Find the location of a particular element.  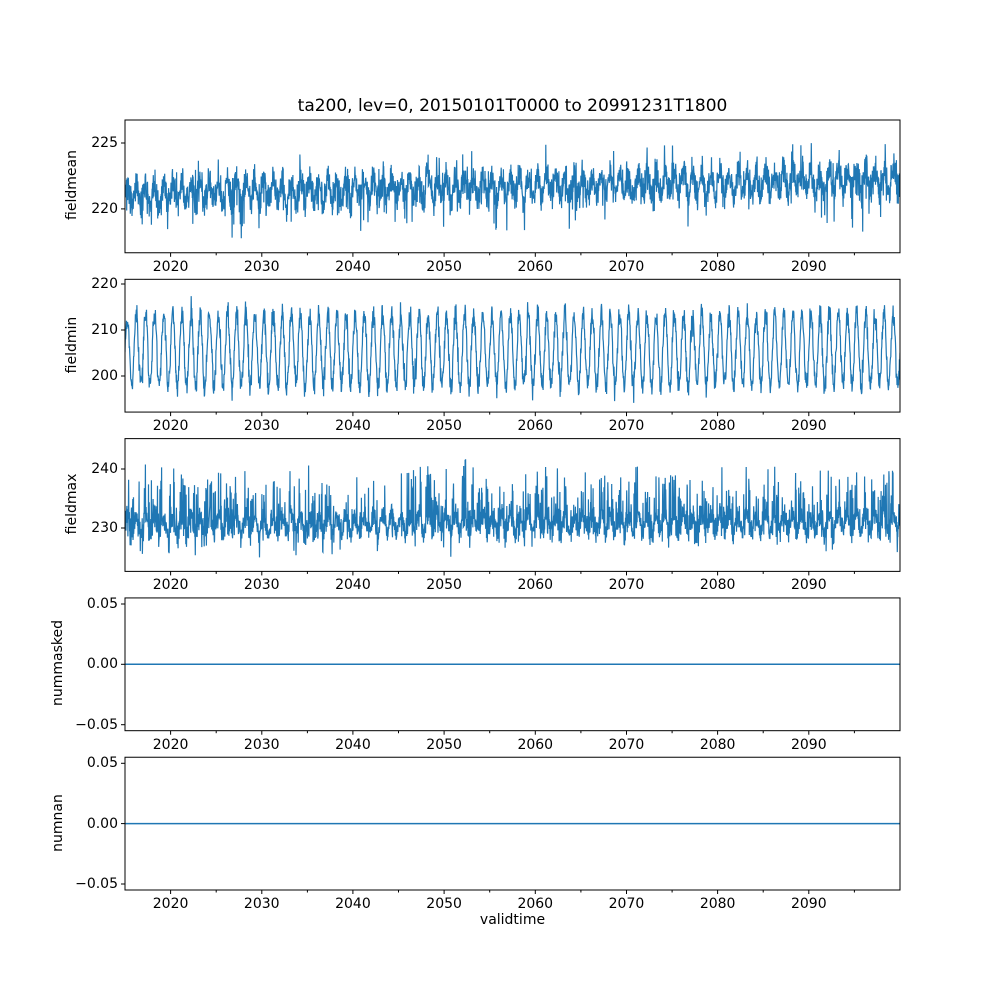

x-axis-label: validtime is located at coordinates (512, 920).